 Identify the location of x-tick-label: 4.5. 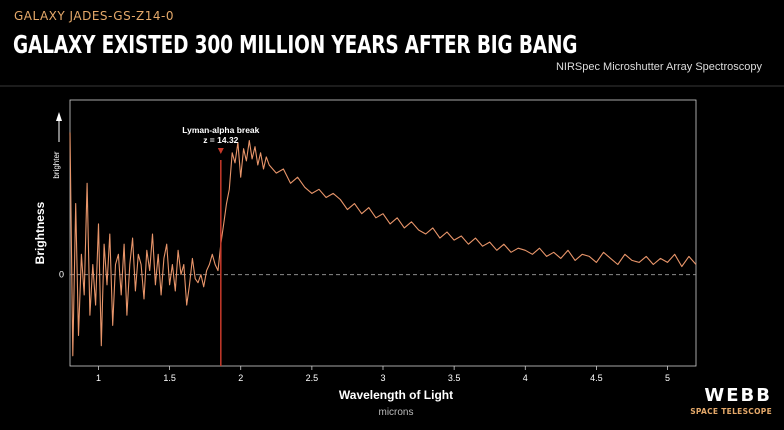
(596, 378).